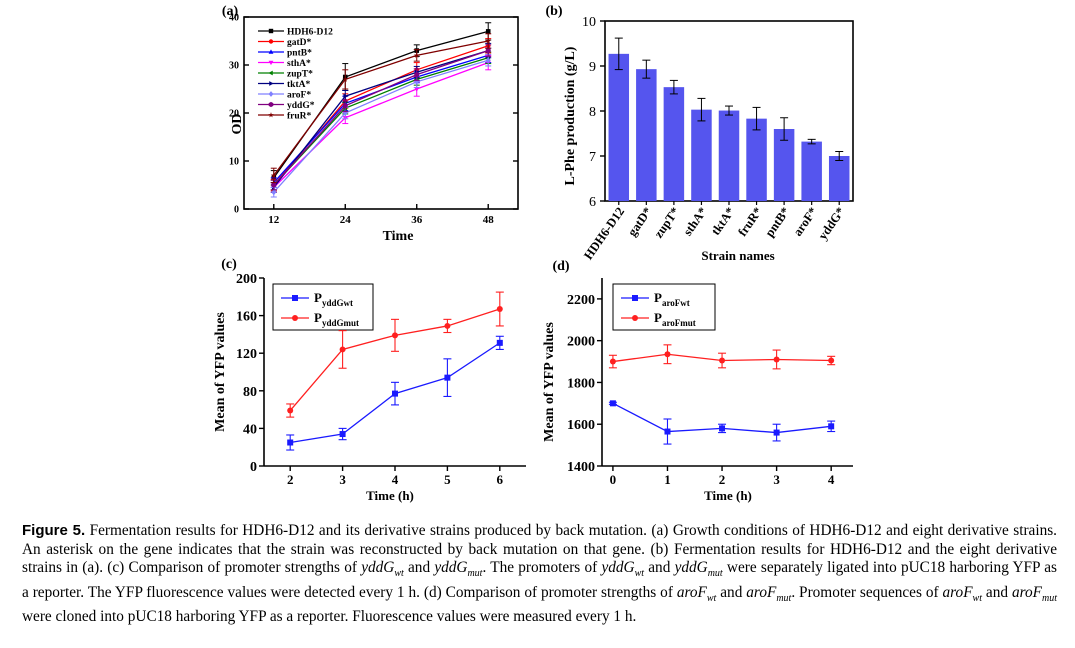  What do you see at coordinates (417, 220) in the screenshot?
I see `x-tick-label: 36` at bounding box center [417, 220].